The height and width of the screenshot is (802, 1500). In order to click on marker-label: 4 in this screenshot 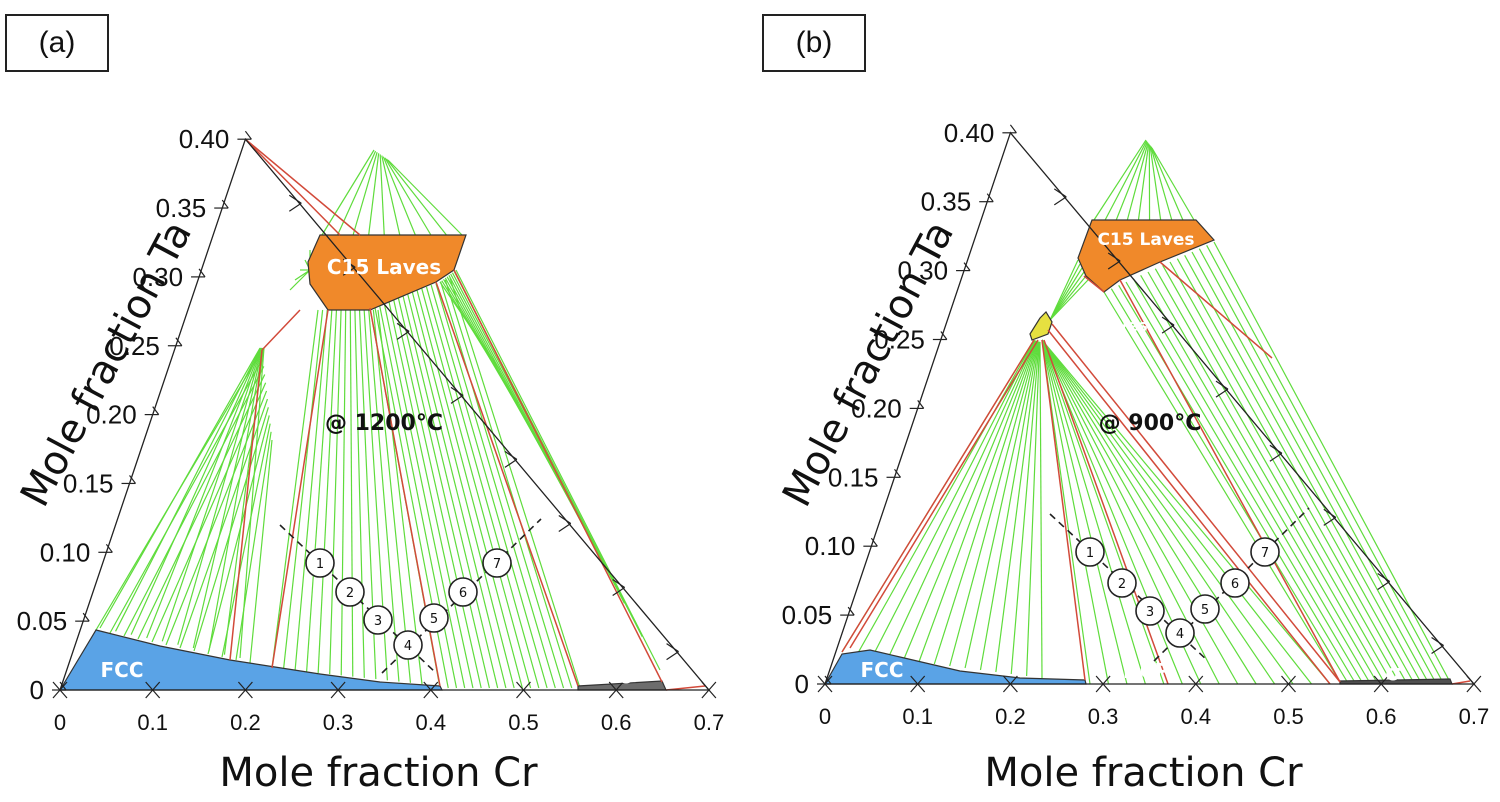, I will do `click(1180, 634)`.